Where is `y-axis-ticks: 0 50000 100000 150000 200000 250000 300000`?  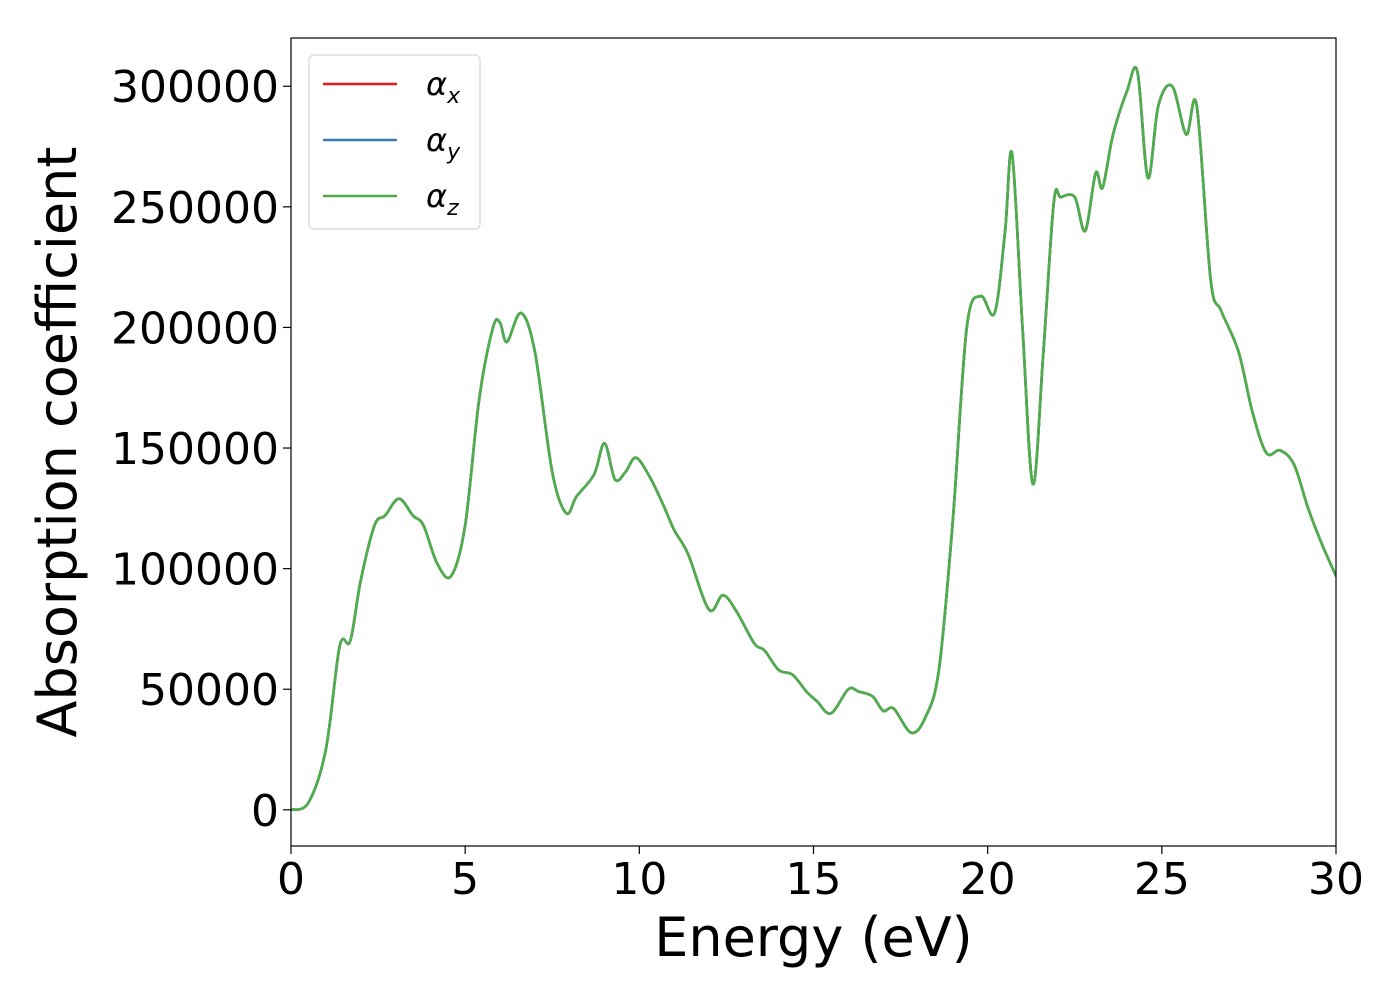 y-axis-ticks: 0 50000 100000 150000 200000 250000 300000 is located at coordinates (201, 449).